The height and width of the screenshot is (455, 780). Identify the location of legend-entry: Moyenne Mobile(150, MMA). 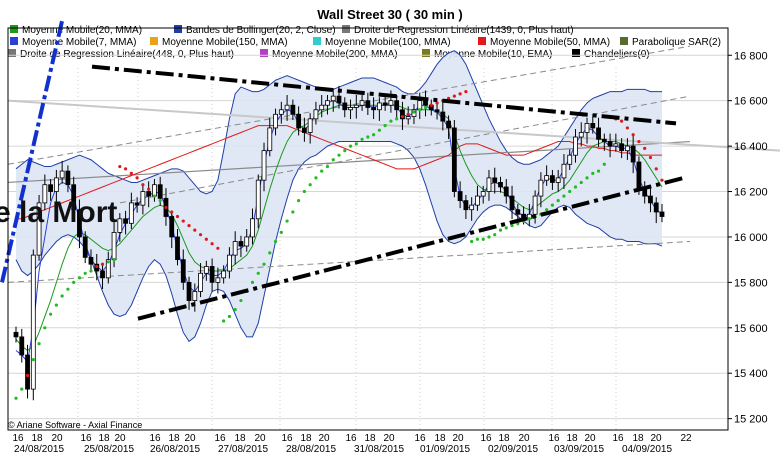
(225, 42).